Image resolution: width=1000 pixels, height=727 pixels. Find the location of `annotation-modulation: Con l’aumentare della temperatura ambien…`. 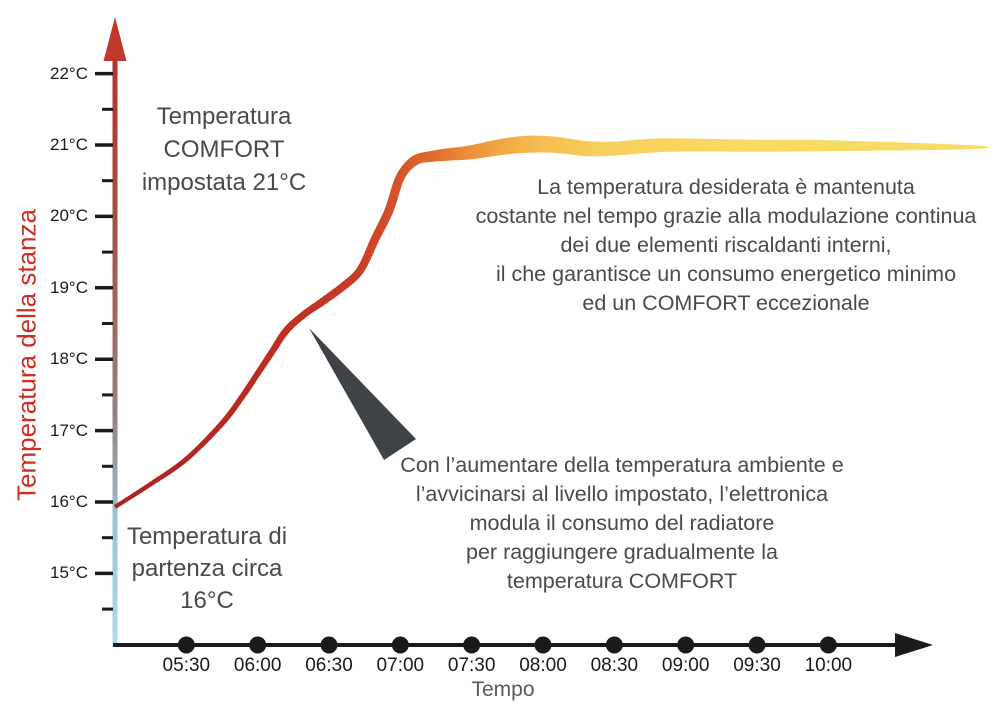

annotation-modulation: Con l’aumentare della temperatura ambien… is located at coordinates (621, 523).